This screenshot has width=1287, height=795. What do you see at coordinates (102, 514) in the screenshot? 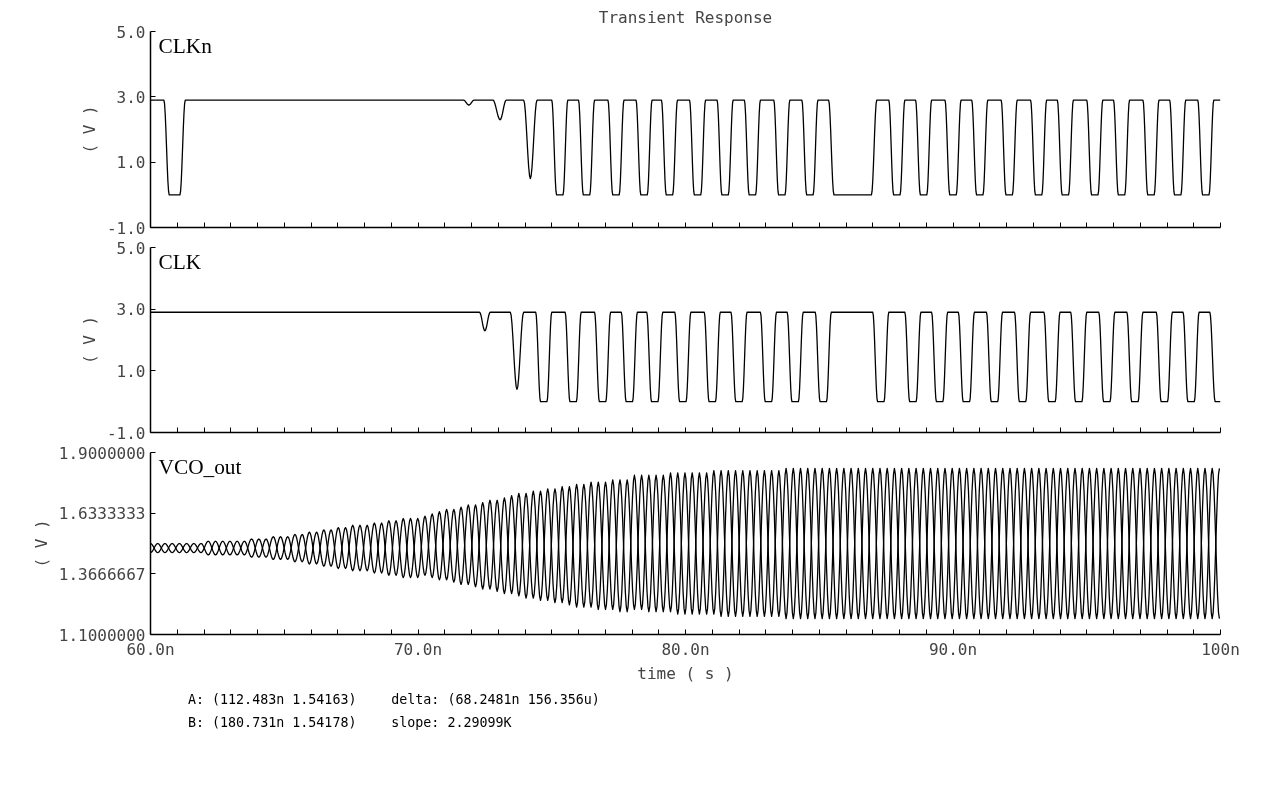
I see `y-tick-label: 1.6333333` at bounding box center [102, 514].